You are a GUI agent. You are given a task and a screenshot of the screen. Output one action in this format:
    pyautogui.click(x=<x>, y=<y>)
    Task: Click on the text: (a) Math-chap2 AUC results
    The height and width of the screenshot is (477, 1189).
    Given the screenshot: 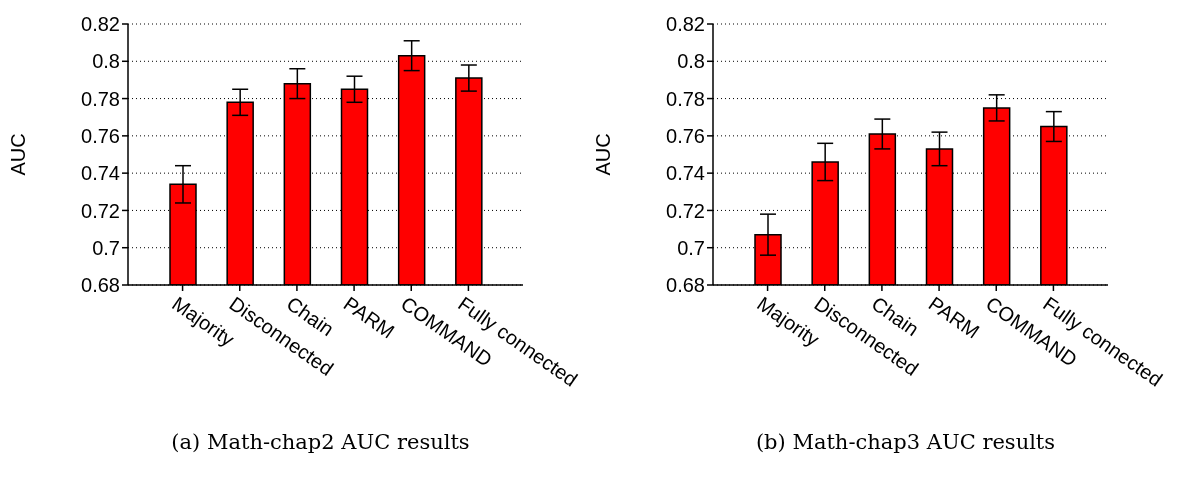 What is the action you would take?
    pyautogui.click(x=320, y=442)
    